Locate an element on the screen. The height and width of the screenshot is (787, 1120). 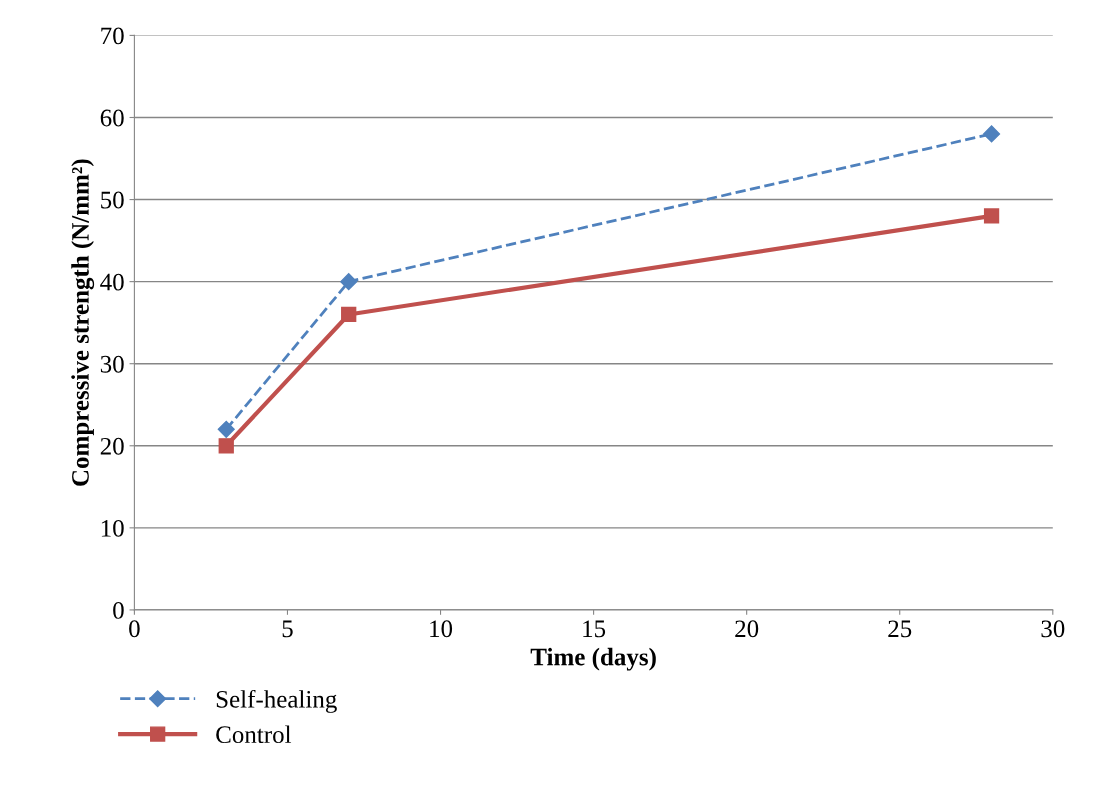
y-axis-title: Compressive strength (N/mm²) is located at coordinates (83, 322).